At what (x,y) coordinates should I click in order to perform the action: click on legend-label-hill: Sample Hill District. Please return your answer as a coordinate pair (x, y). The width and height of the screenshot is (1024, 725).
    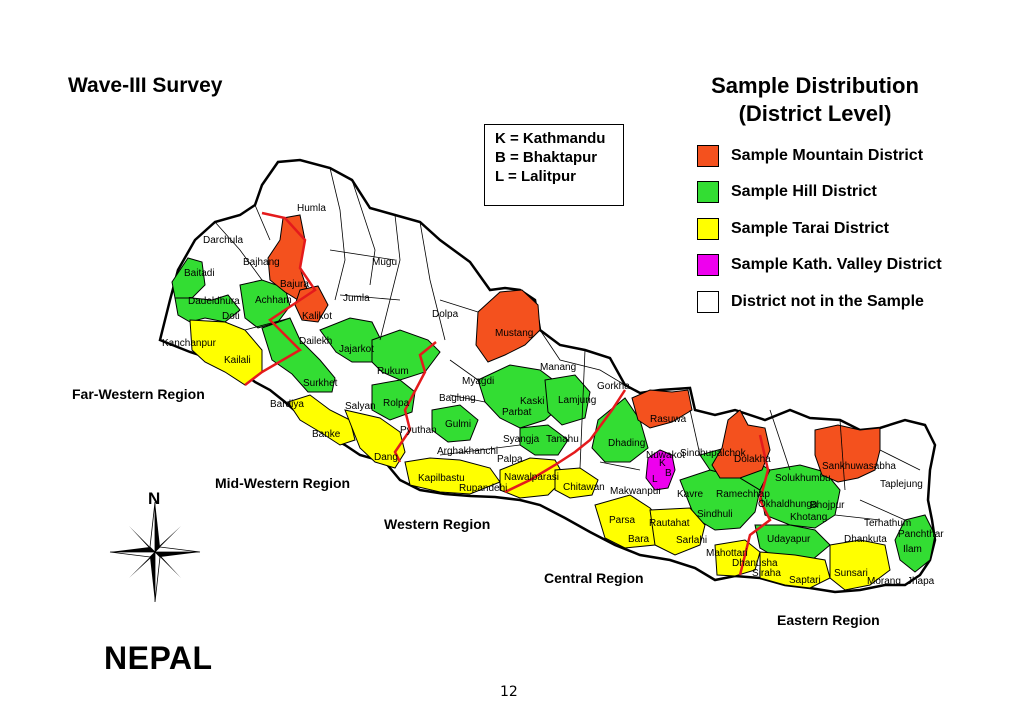
    Looking at the image, I should click on (804, 191).